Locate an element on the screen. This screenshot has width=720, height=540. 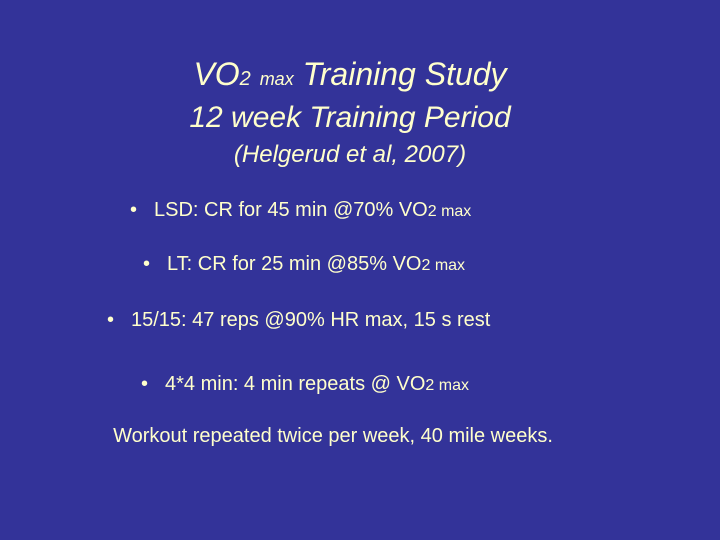
slide-citation: (Helgerud et al, 2007) is located at coordinates (350, 154).